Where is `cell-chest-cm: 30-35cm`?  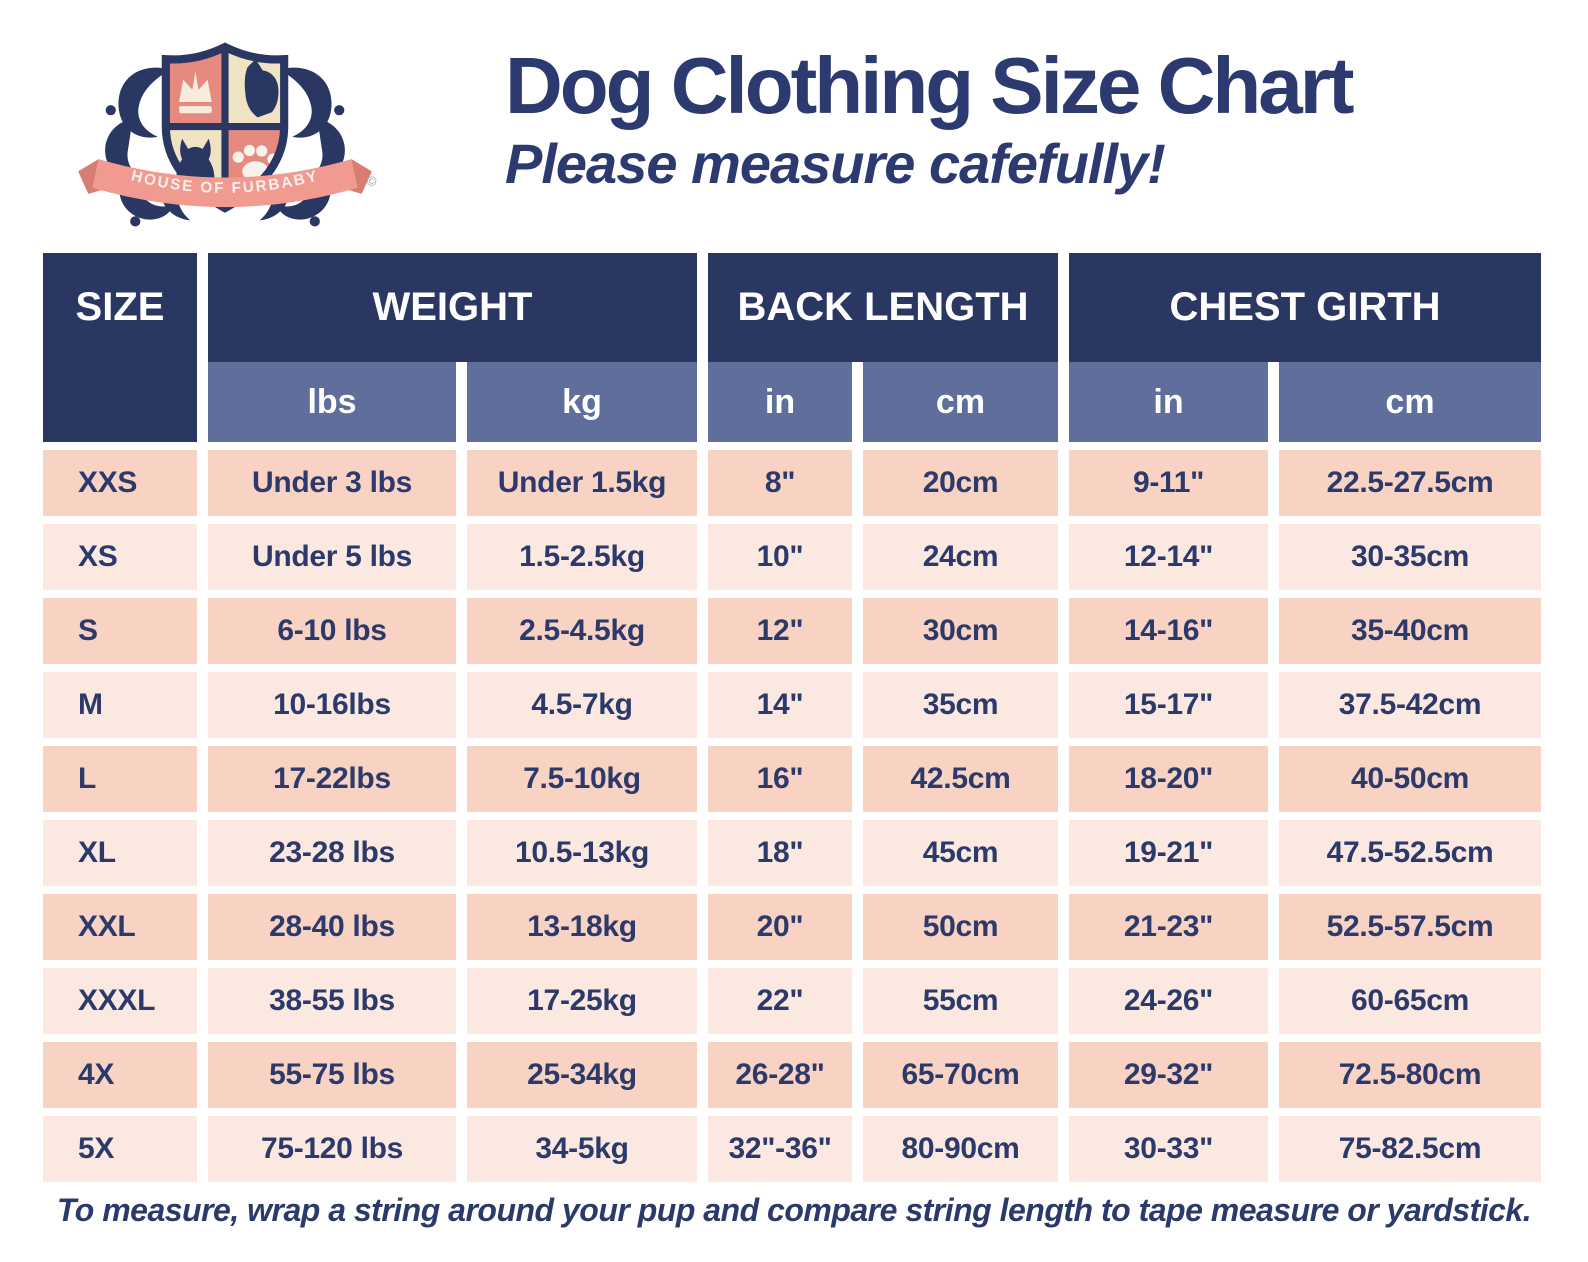 cell-chest-cm: 30-35cm is located at coordinates (1410, 557).